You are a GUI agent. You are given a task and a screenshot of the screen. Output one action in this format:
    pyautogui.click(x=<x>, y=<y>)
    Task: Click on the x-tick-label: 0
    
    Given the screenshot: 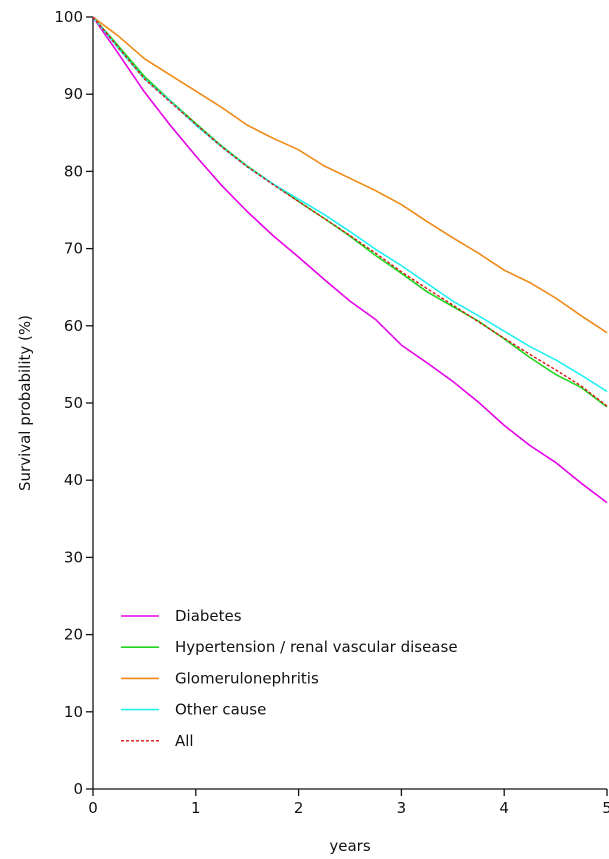 What is the action you would take?
    pyautogui.click(x=93, y=808)
    